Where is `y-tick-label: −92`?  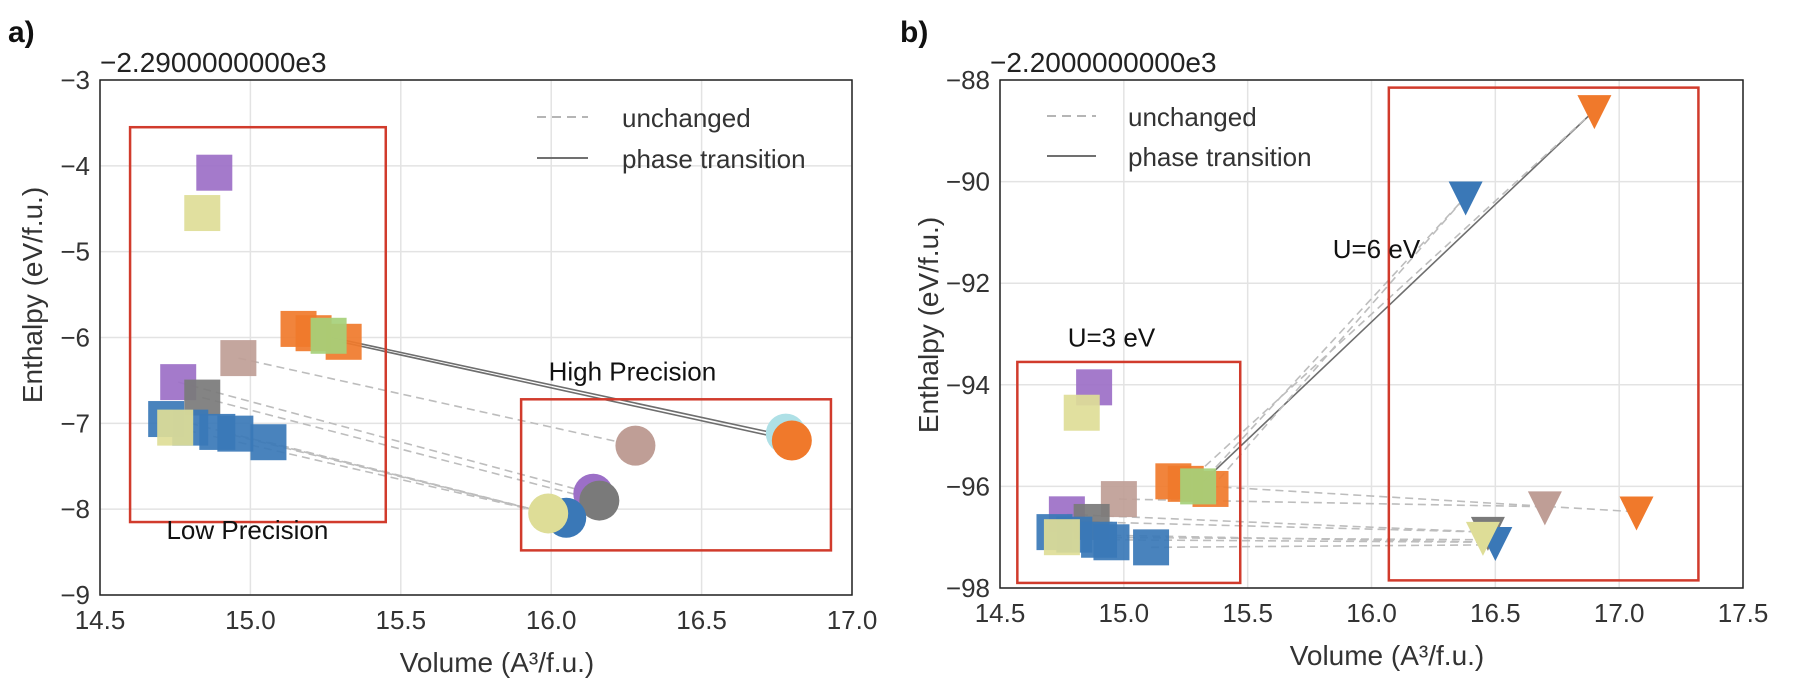
y-tick-label: −92 is located at coordinates (968, 283).